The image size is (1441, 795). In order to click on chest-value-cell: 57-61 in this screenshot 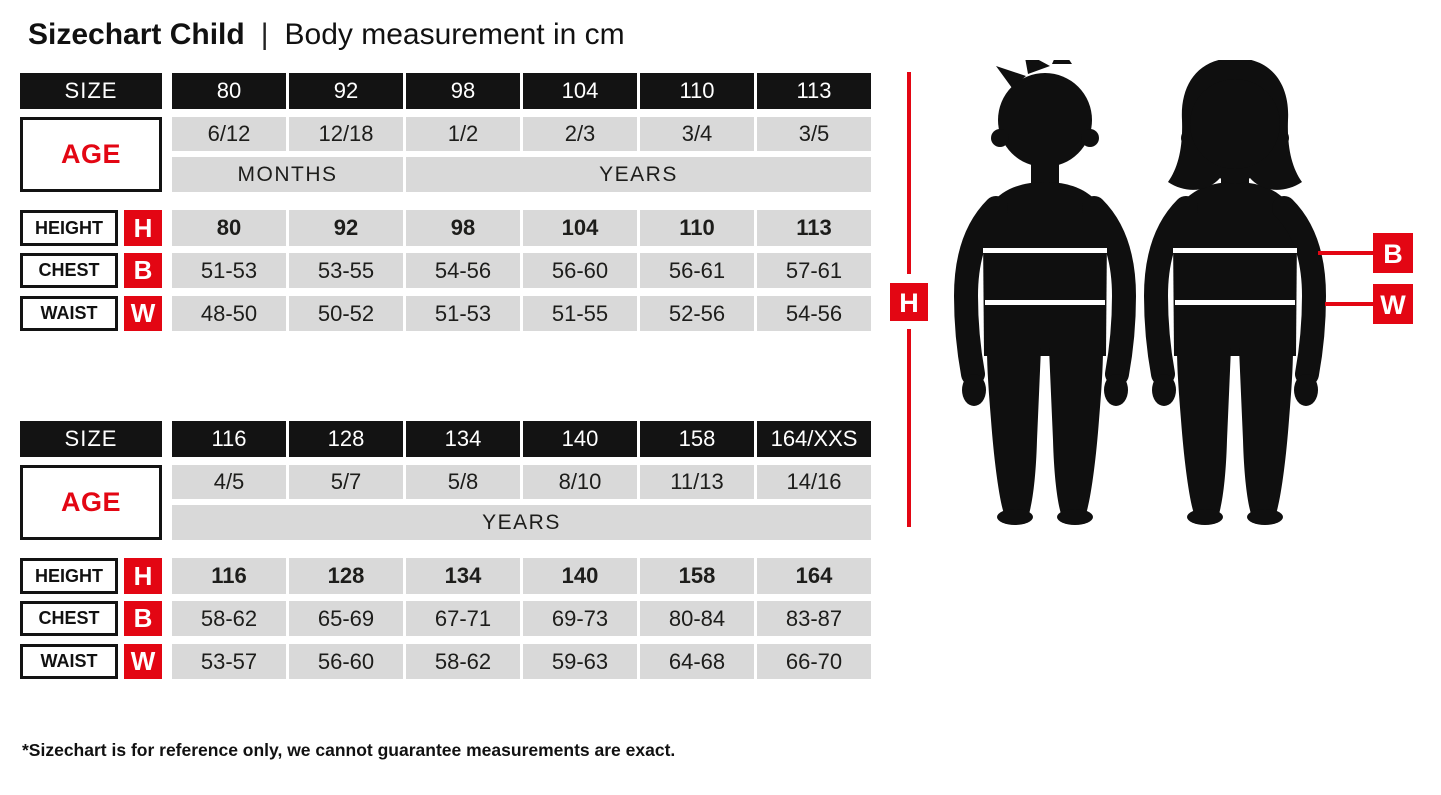, I will do `click(814, 270)`.